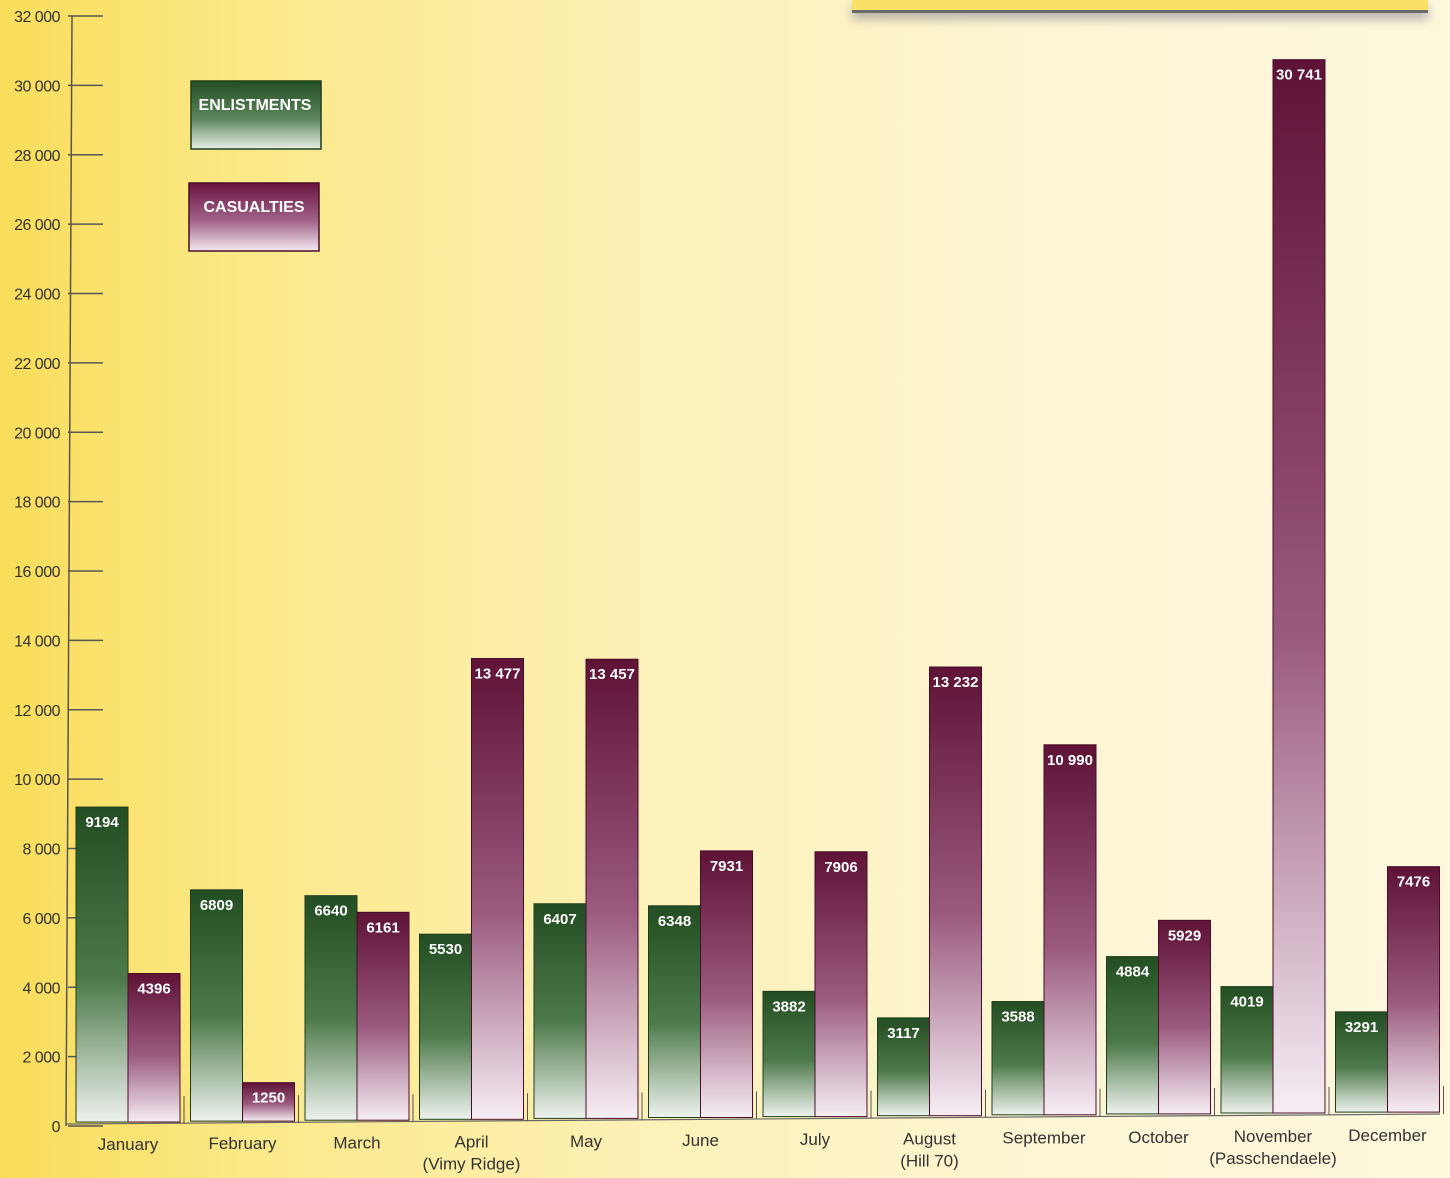 The image size is (1450, 1178). Describe the element at coordinates (37, 364) in the screenshot. I see `y-tick-label: 22 000` at that location.